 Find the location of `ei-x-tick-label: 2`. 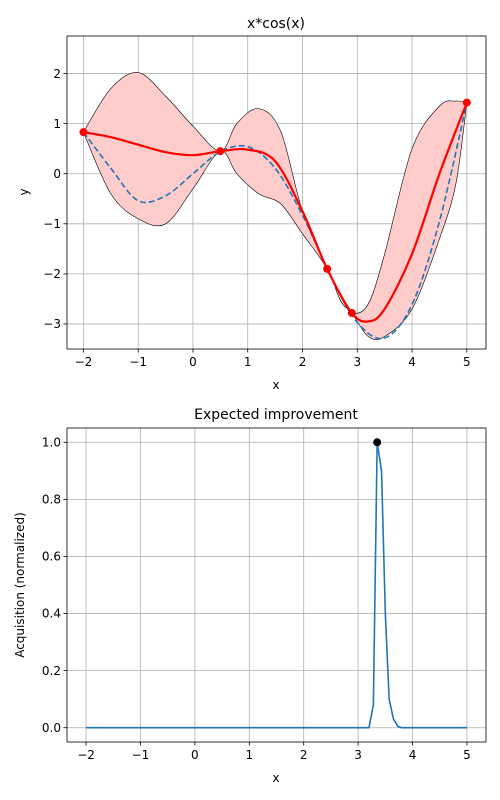

ei-x-tick-label: 2 is located at coordinates (304, 755).